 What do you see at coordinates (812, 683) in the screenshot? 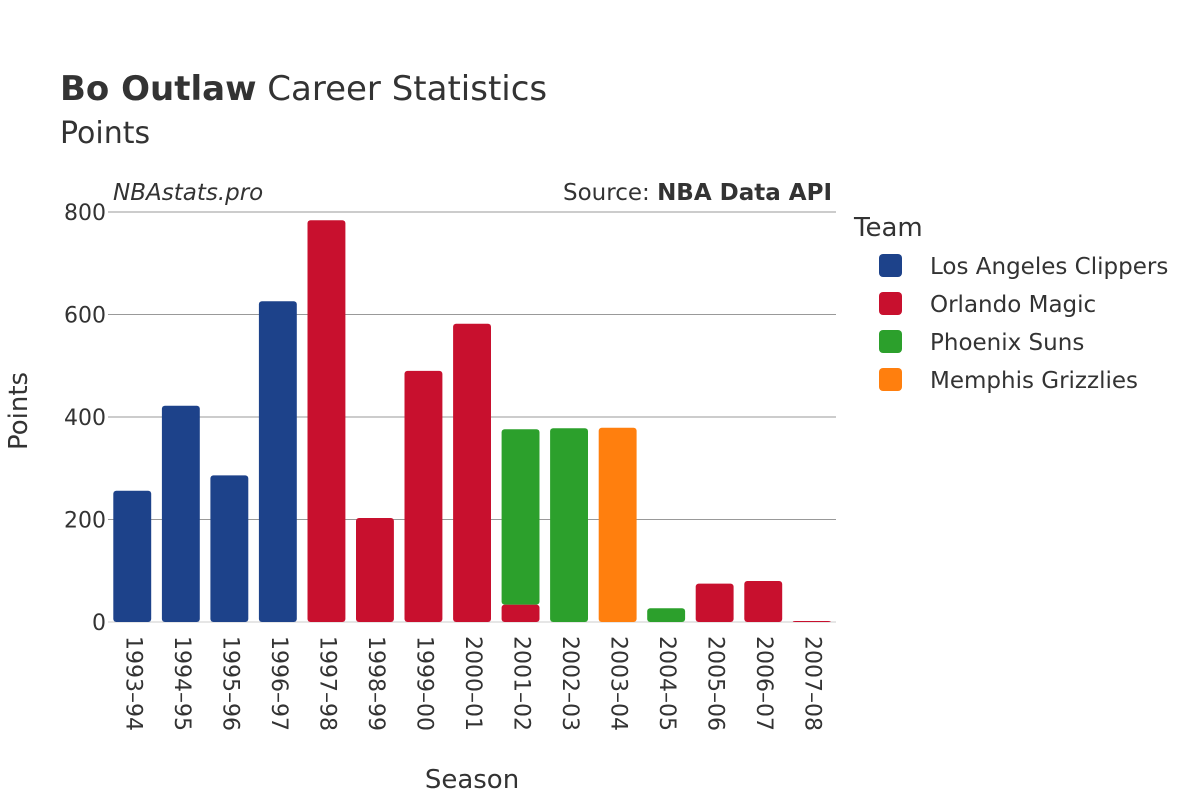
I see `x-tick-label: 2007–08` at bounding box center [812, 683].